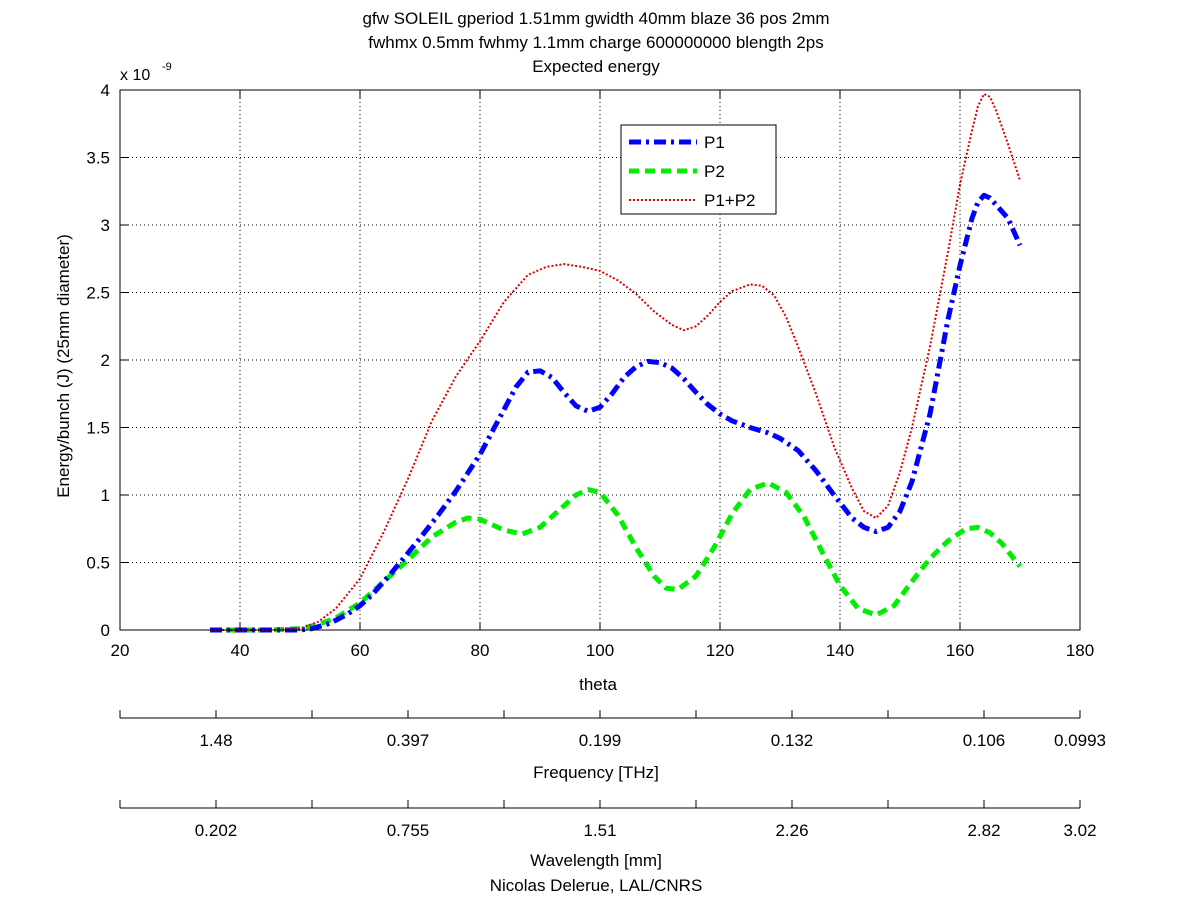  I want to click on y-tick-label: 1.5, so click(98, 428).